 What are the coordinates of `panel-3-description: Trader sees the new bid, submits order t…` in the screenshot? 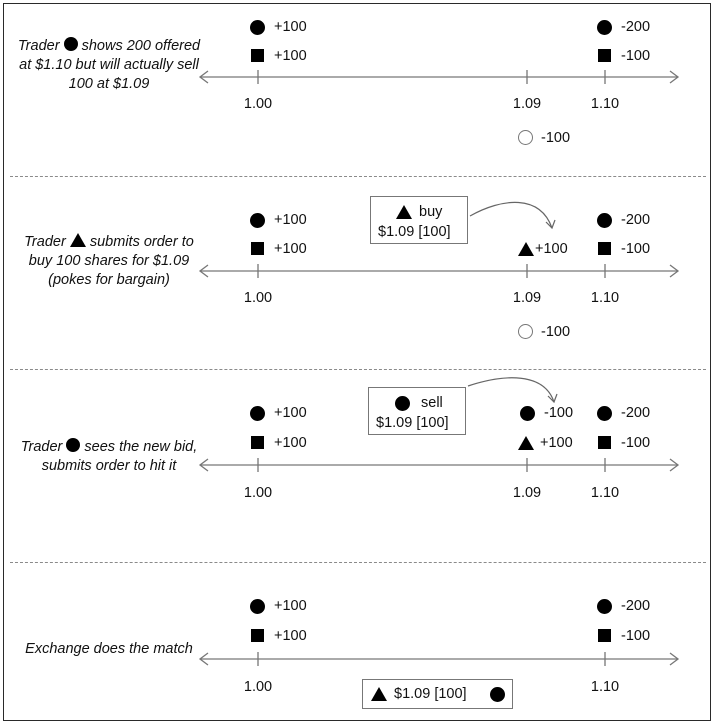 It's located at (109, 457).